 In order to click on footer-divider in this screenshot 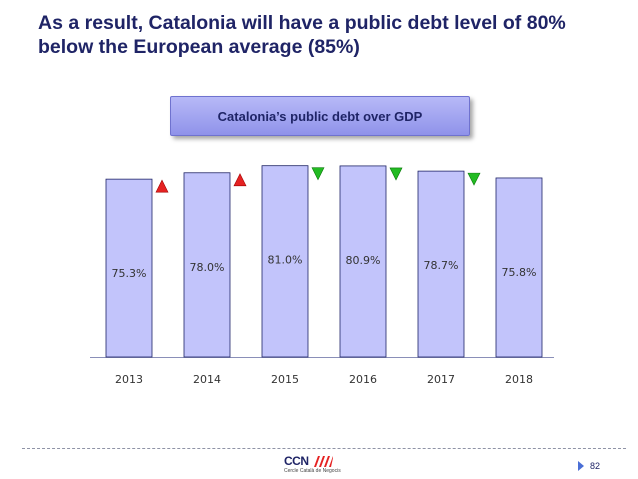, I will do `click(324, 448)`.